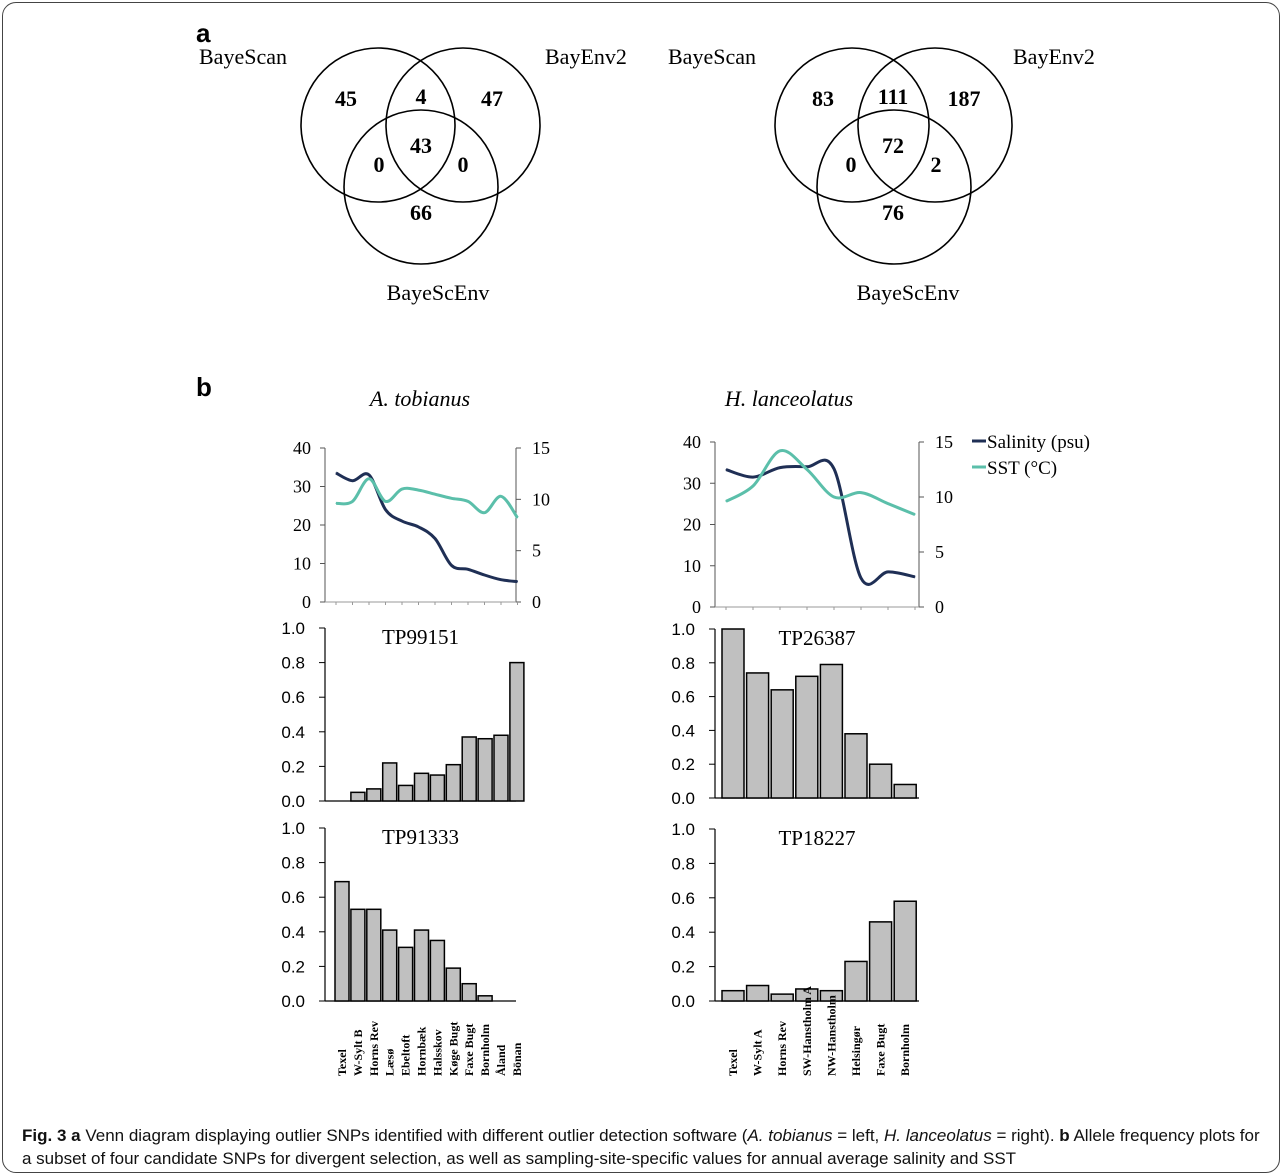 Image resolution: width=1284 pixels, height=1176 pixels. I want to click on snp-title: TP26387, so click(816, 638).